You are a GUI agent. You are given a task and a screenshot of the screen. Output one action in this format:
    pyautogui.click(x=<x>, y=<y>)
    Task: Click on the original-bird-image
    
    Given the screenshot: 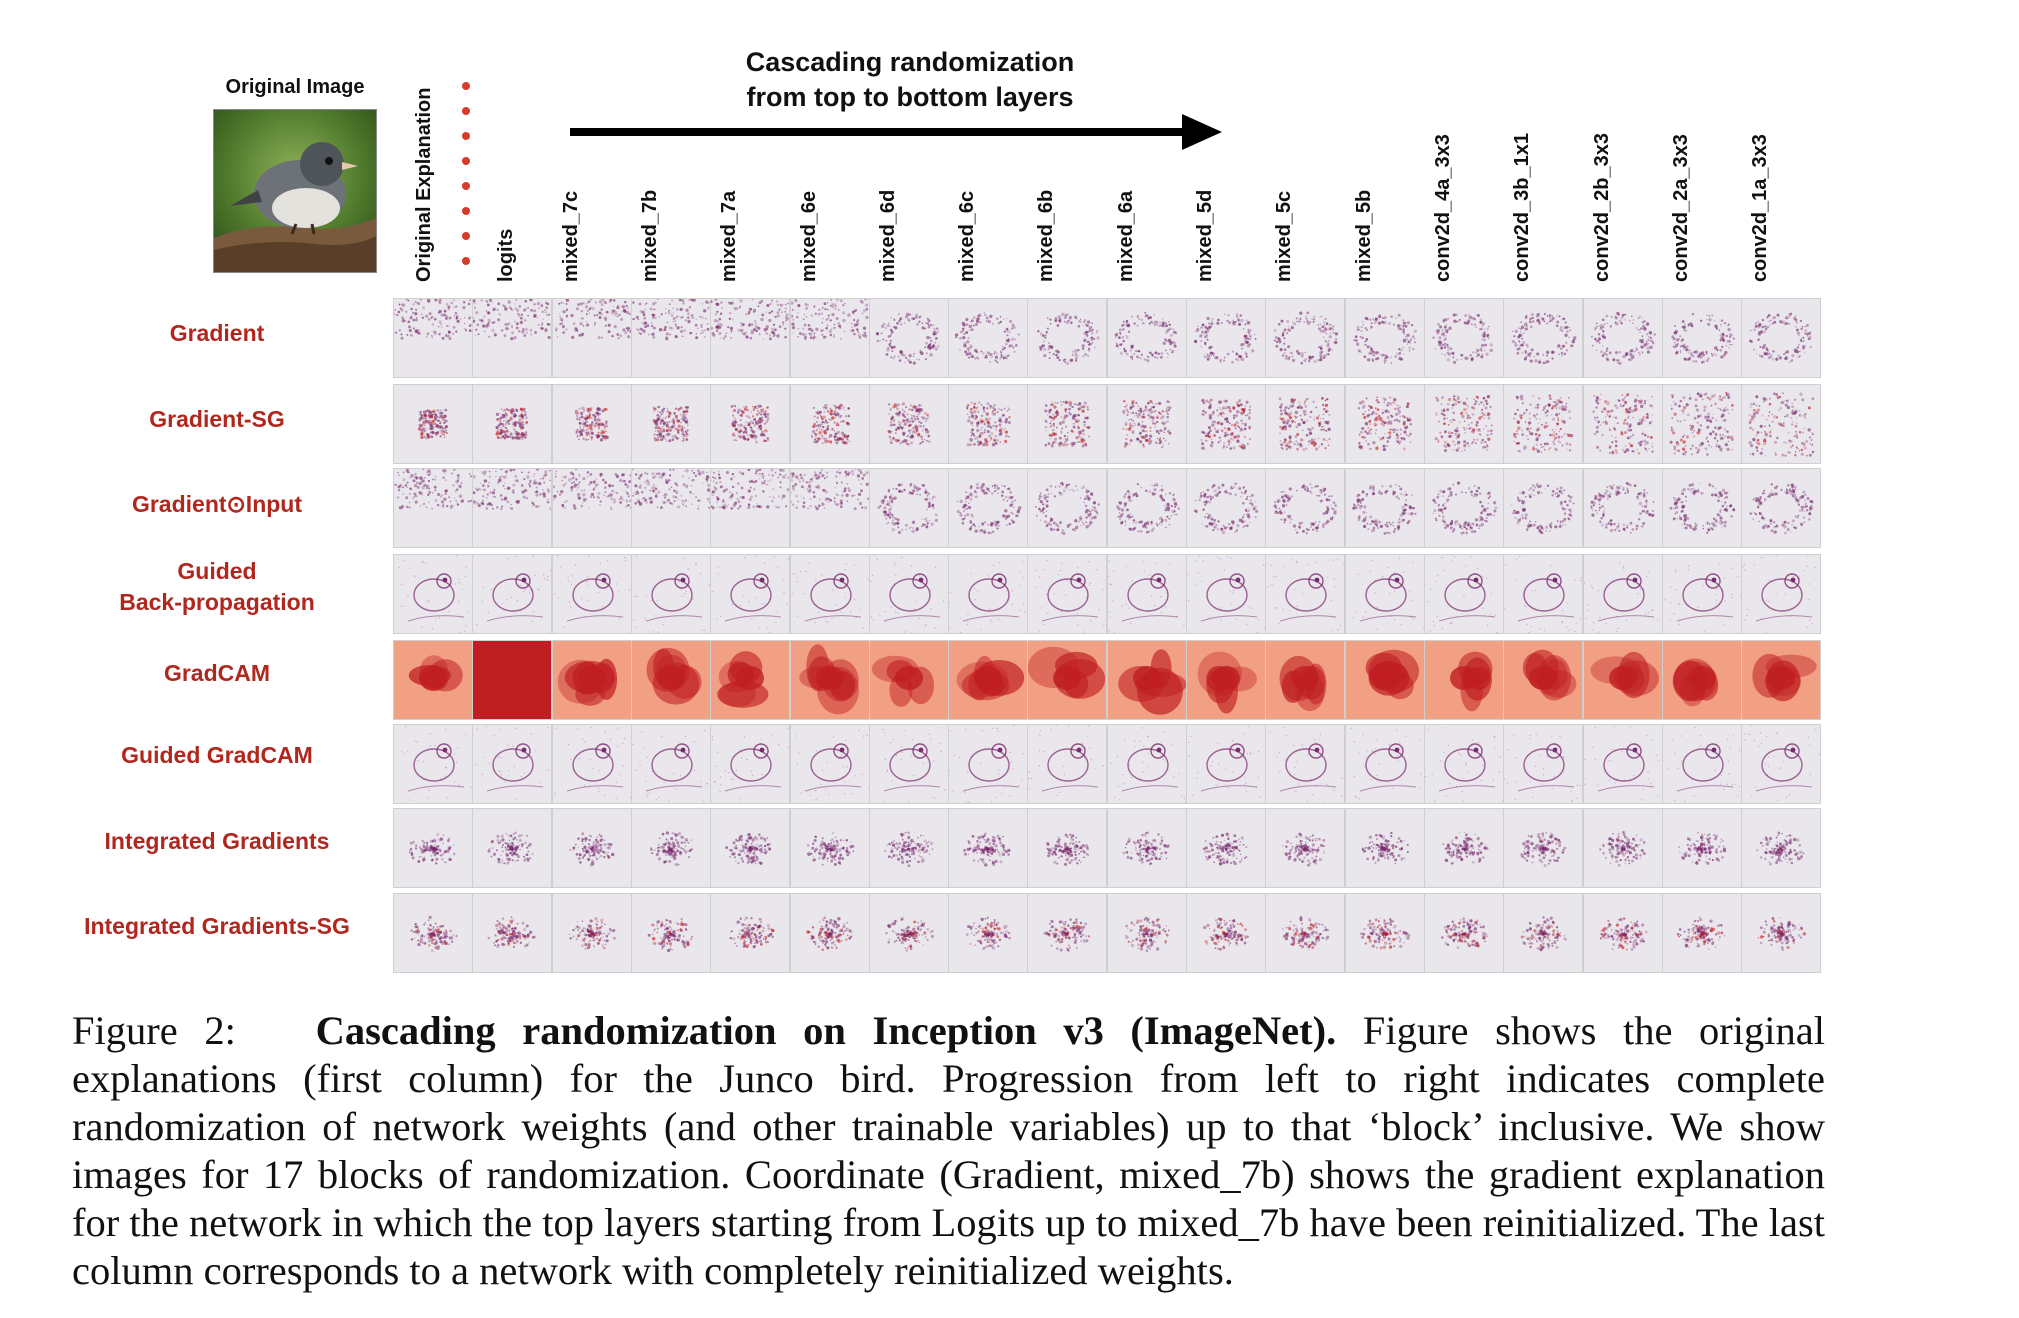 What is the action you would take?
    pyautogui.click(x=295, y=191)
    